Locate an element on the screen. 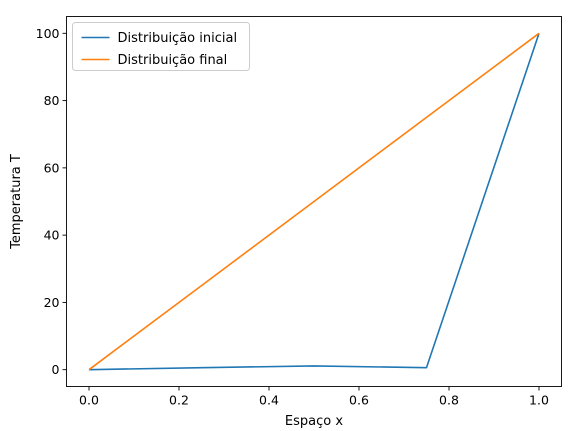 The image size is (574, 431). x-tick-label: 1.0 is located at coordinates (539, 400).